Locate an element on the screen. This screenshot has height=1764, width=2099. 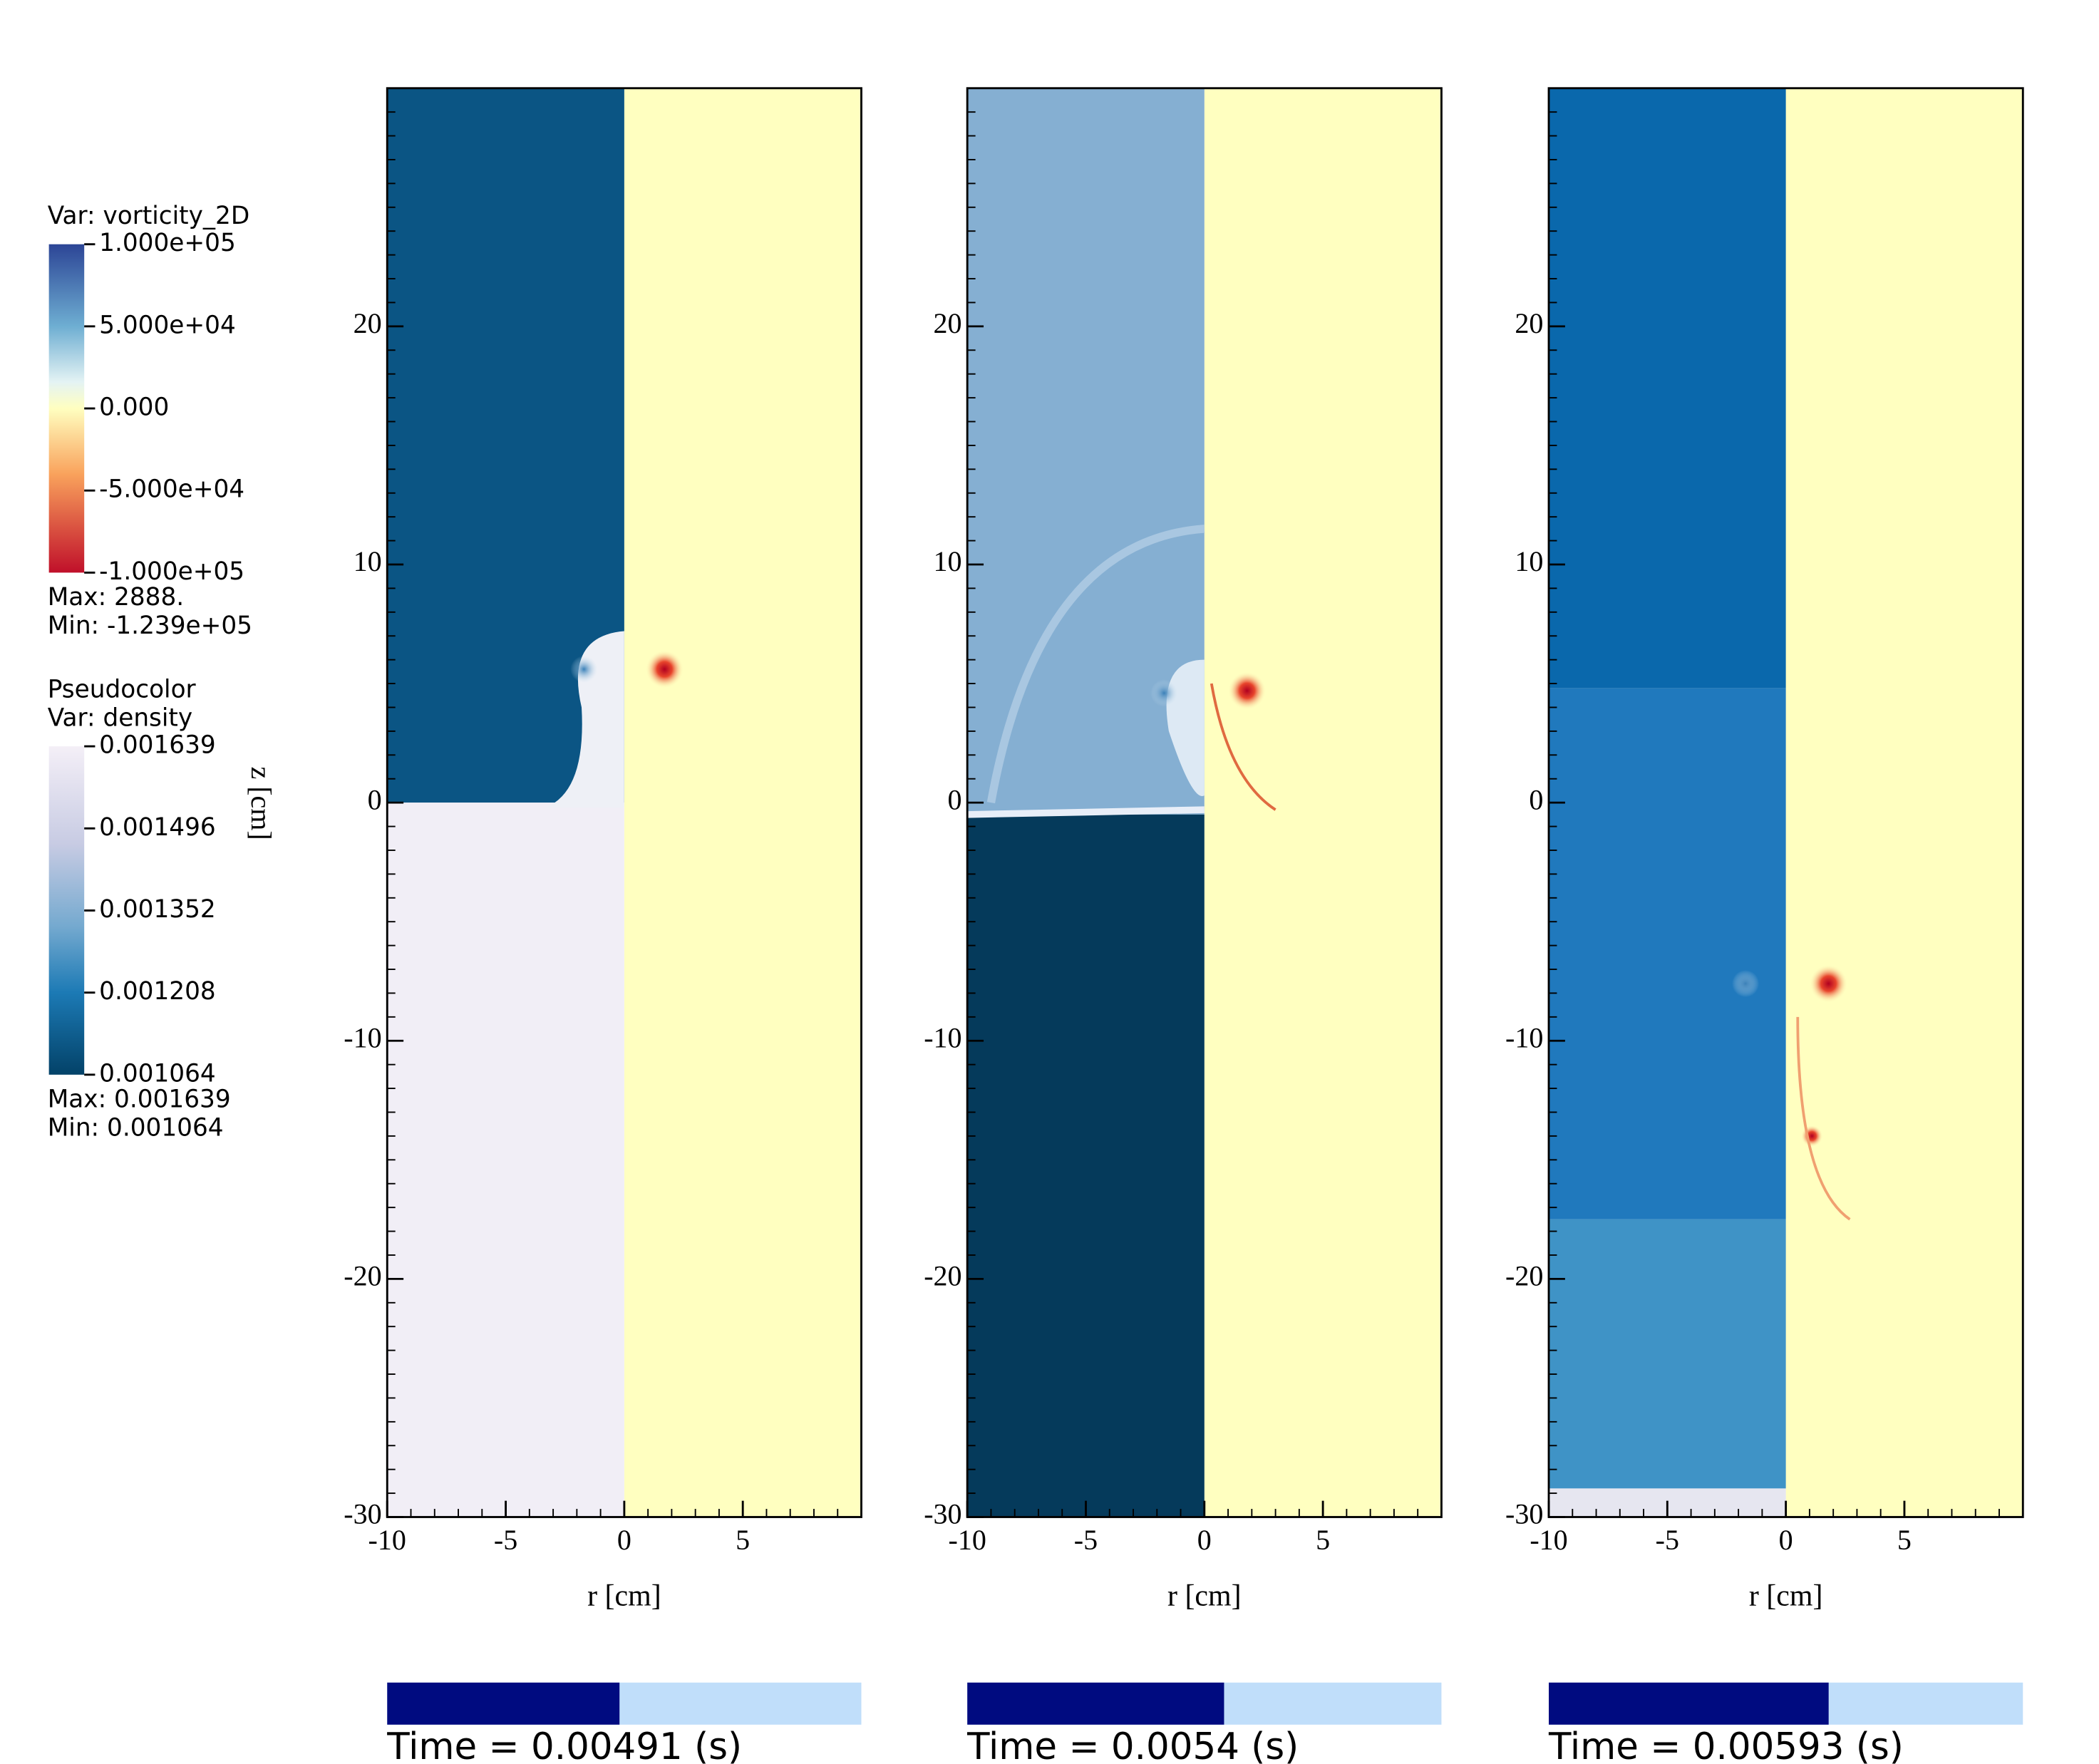
colorbar-label: -5.000e+04 is located at coordinates (171, 490).